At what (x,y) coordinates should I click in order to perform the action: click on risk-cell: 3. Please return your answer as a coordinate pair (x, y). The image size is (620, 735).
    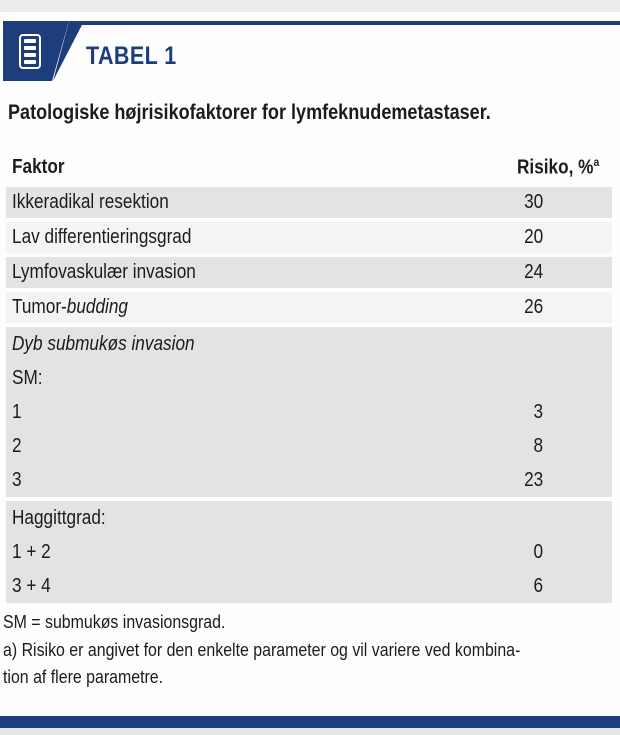
    Looking at the image, I should click on (538, 411).